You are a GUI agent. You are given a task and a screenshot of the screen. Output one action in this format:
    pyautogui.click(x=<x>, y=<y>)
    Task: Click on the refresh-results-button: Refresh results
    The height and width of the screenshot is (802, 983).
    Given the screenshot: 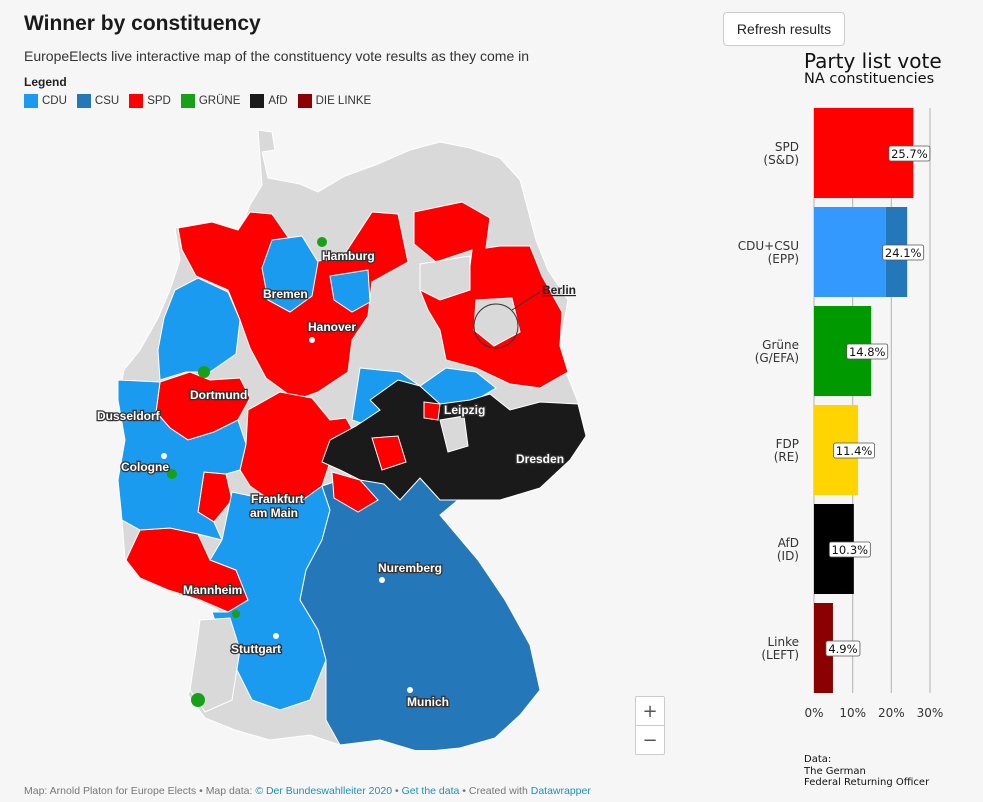 What is the action you would take?
    pyautogui.click(x=784, y=29)
    